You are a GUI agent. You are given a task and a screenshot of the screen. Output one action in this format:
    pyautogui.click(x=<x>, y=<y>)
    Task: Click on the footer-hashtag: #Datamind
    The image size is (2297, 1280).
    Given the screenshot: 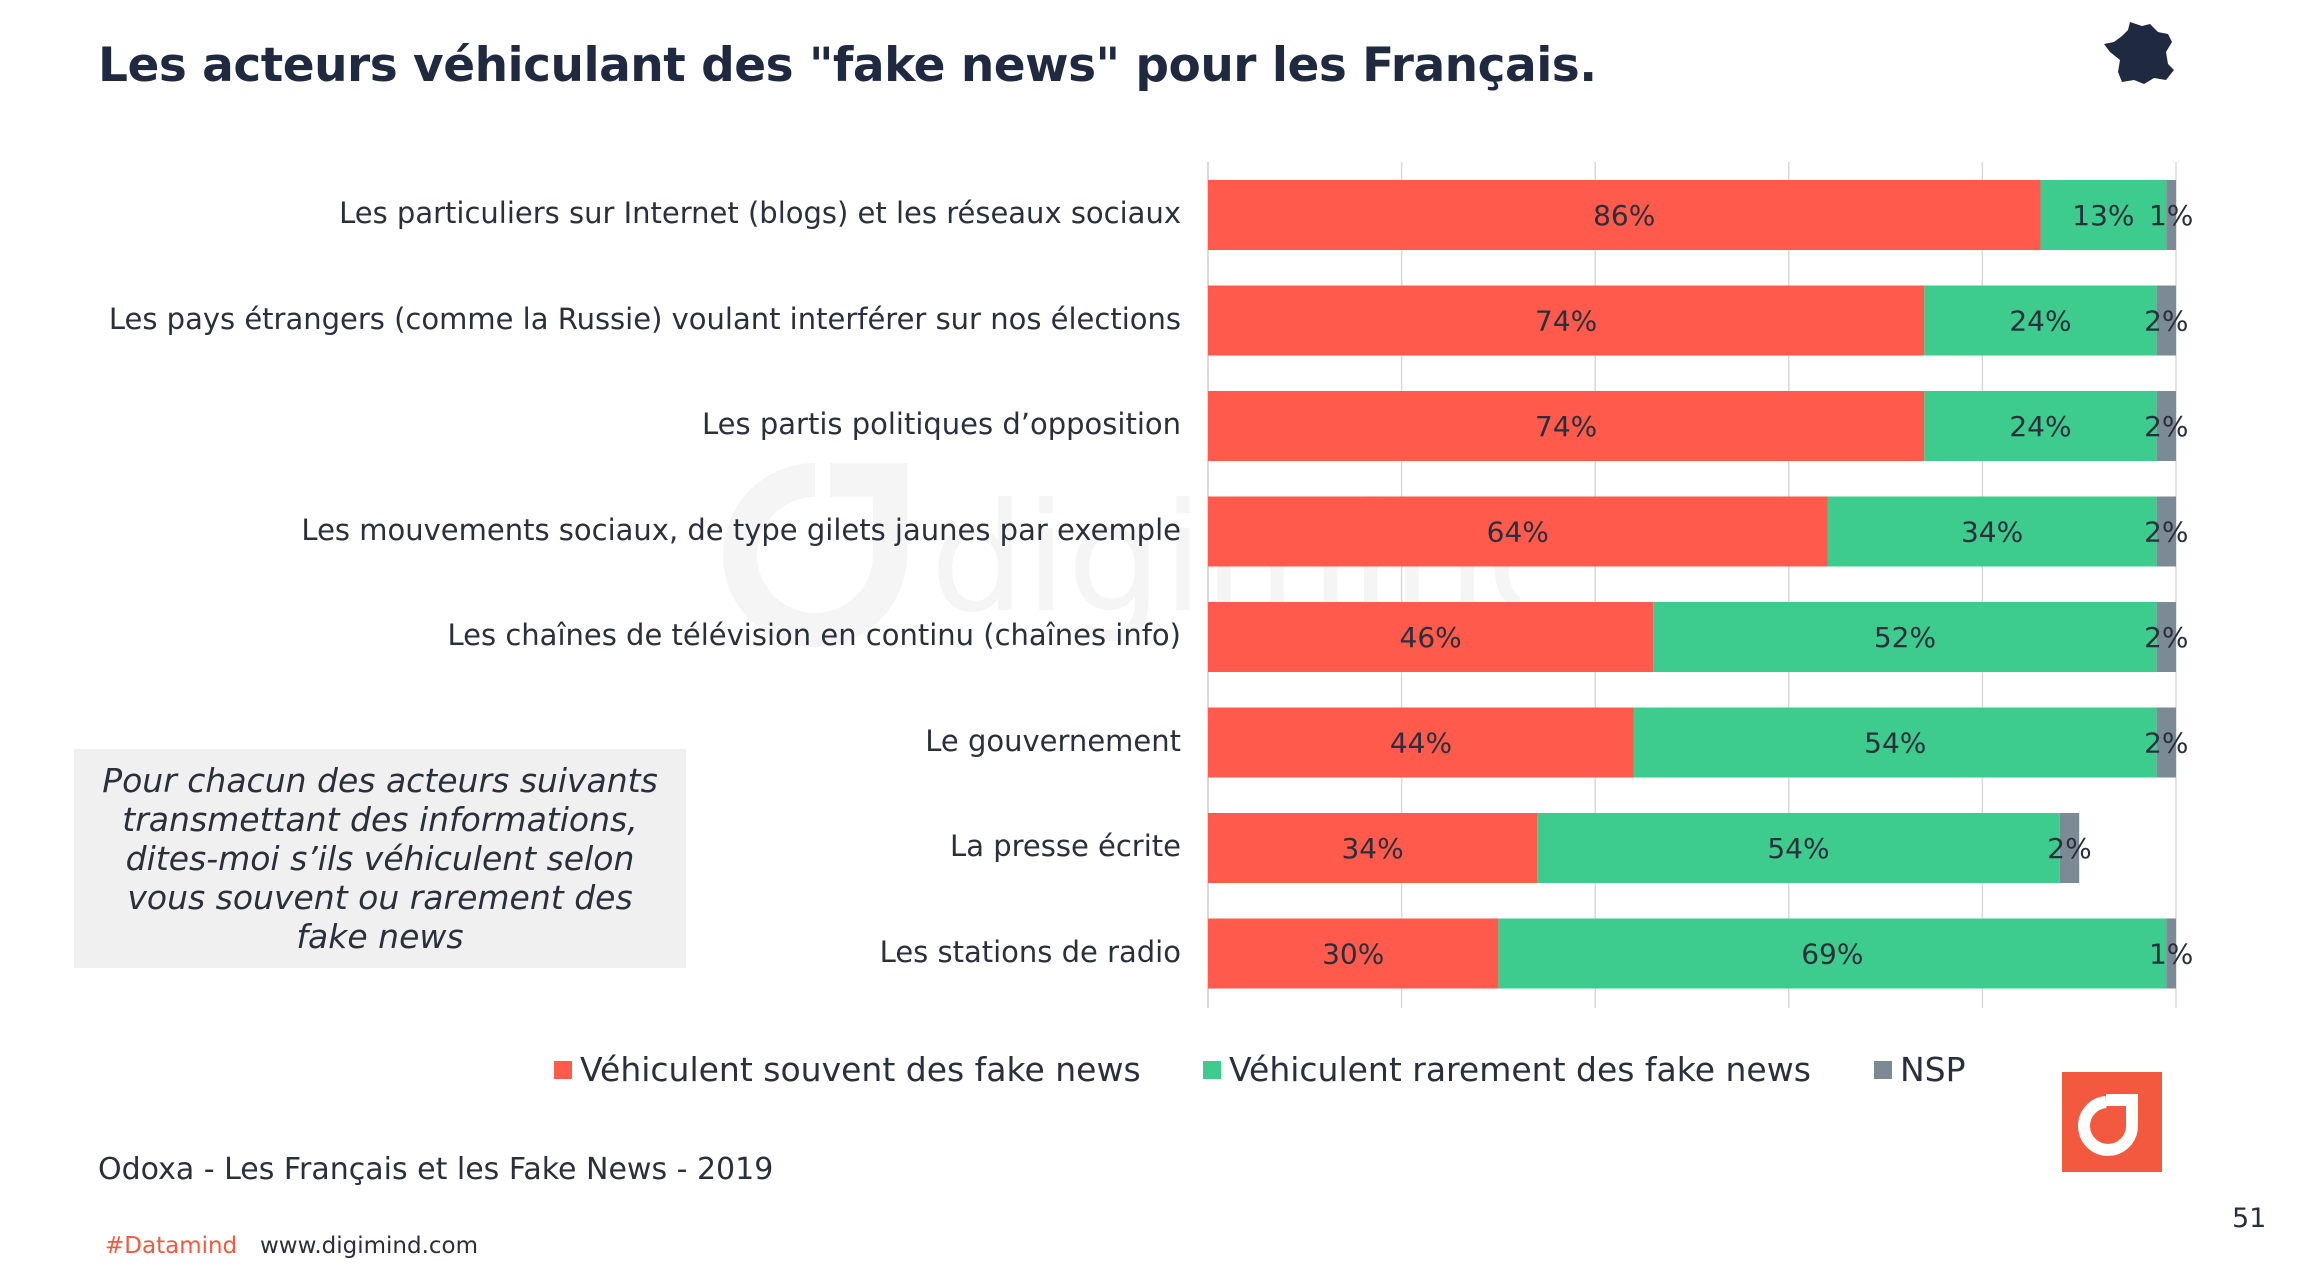 What is the action you would take?
    pyautogui.click(x=171, y=1246)
    